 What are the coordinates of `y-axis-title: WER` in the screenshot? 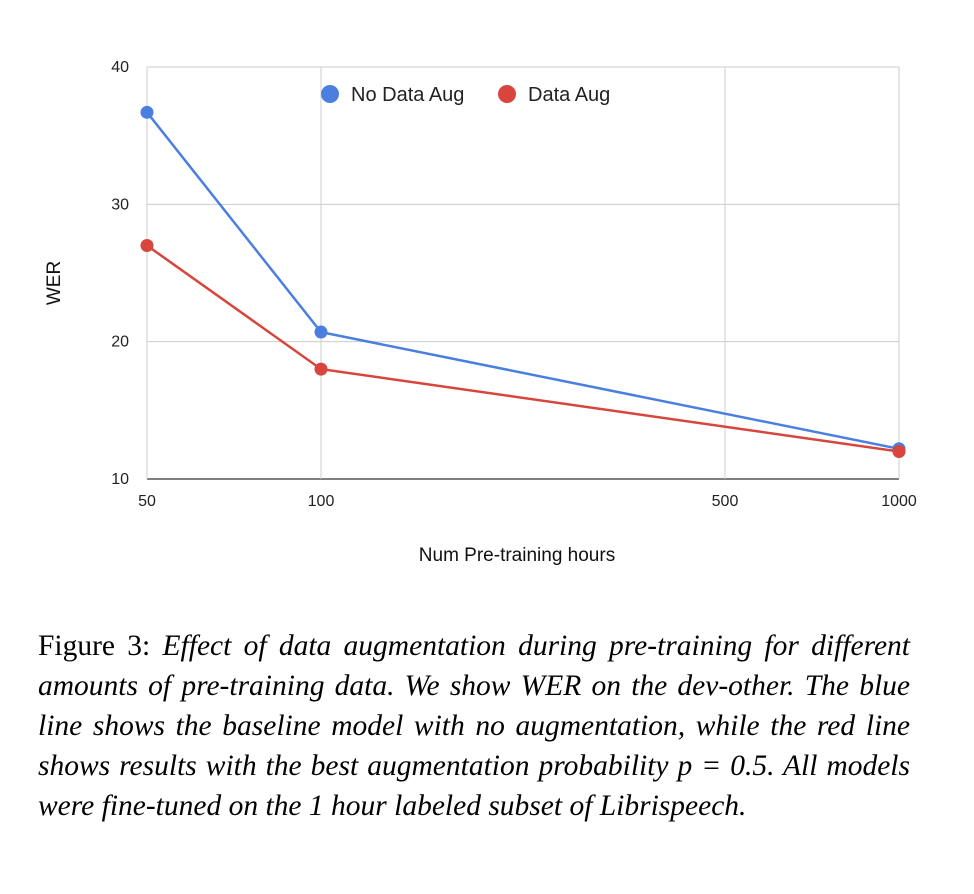 It's located at (54, 283).